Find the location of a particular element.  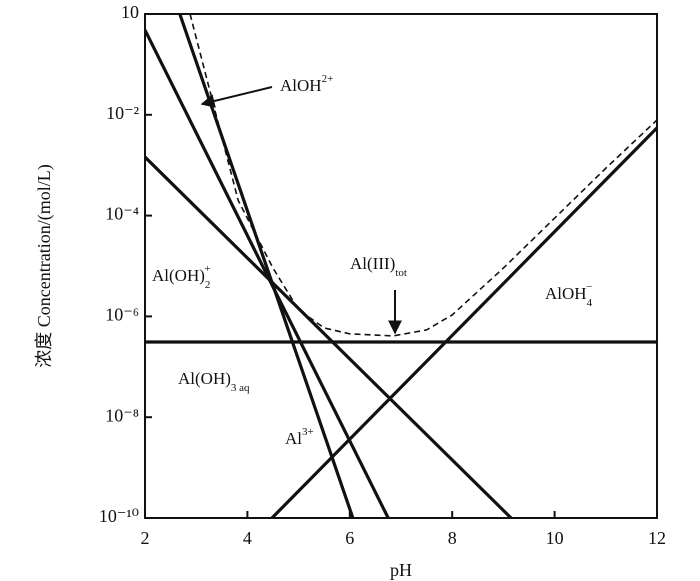

annotation: Al(OH)2 + is located at coordinates (181, 277).